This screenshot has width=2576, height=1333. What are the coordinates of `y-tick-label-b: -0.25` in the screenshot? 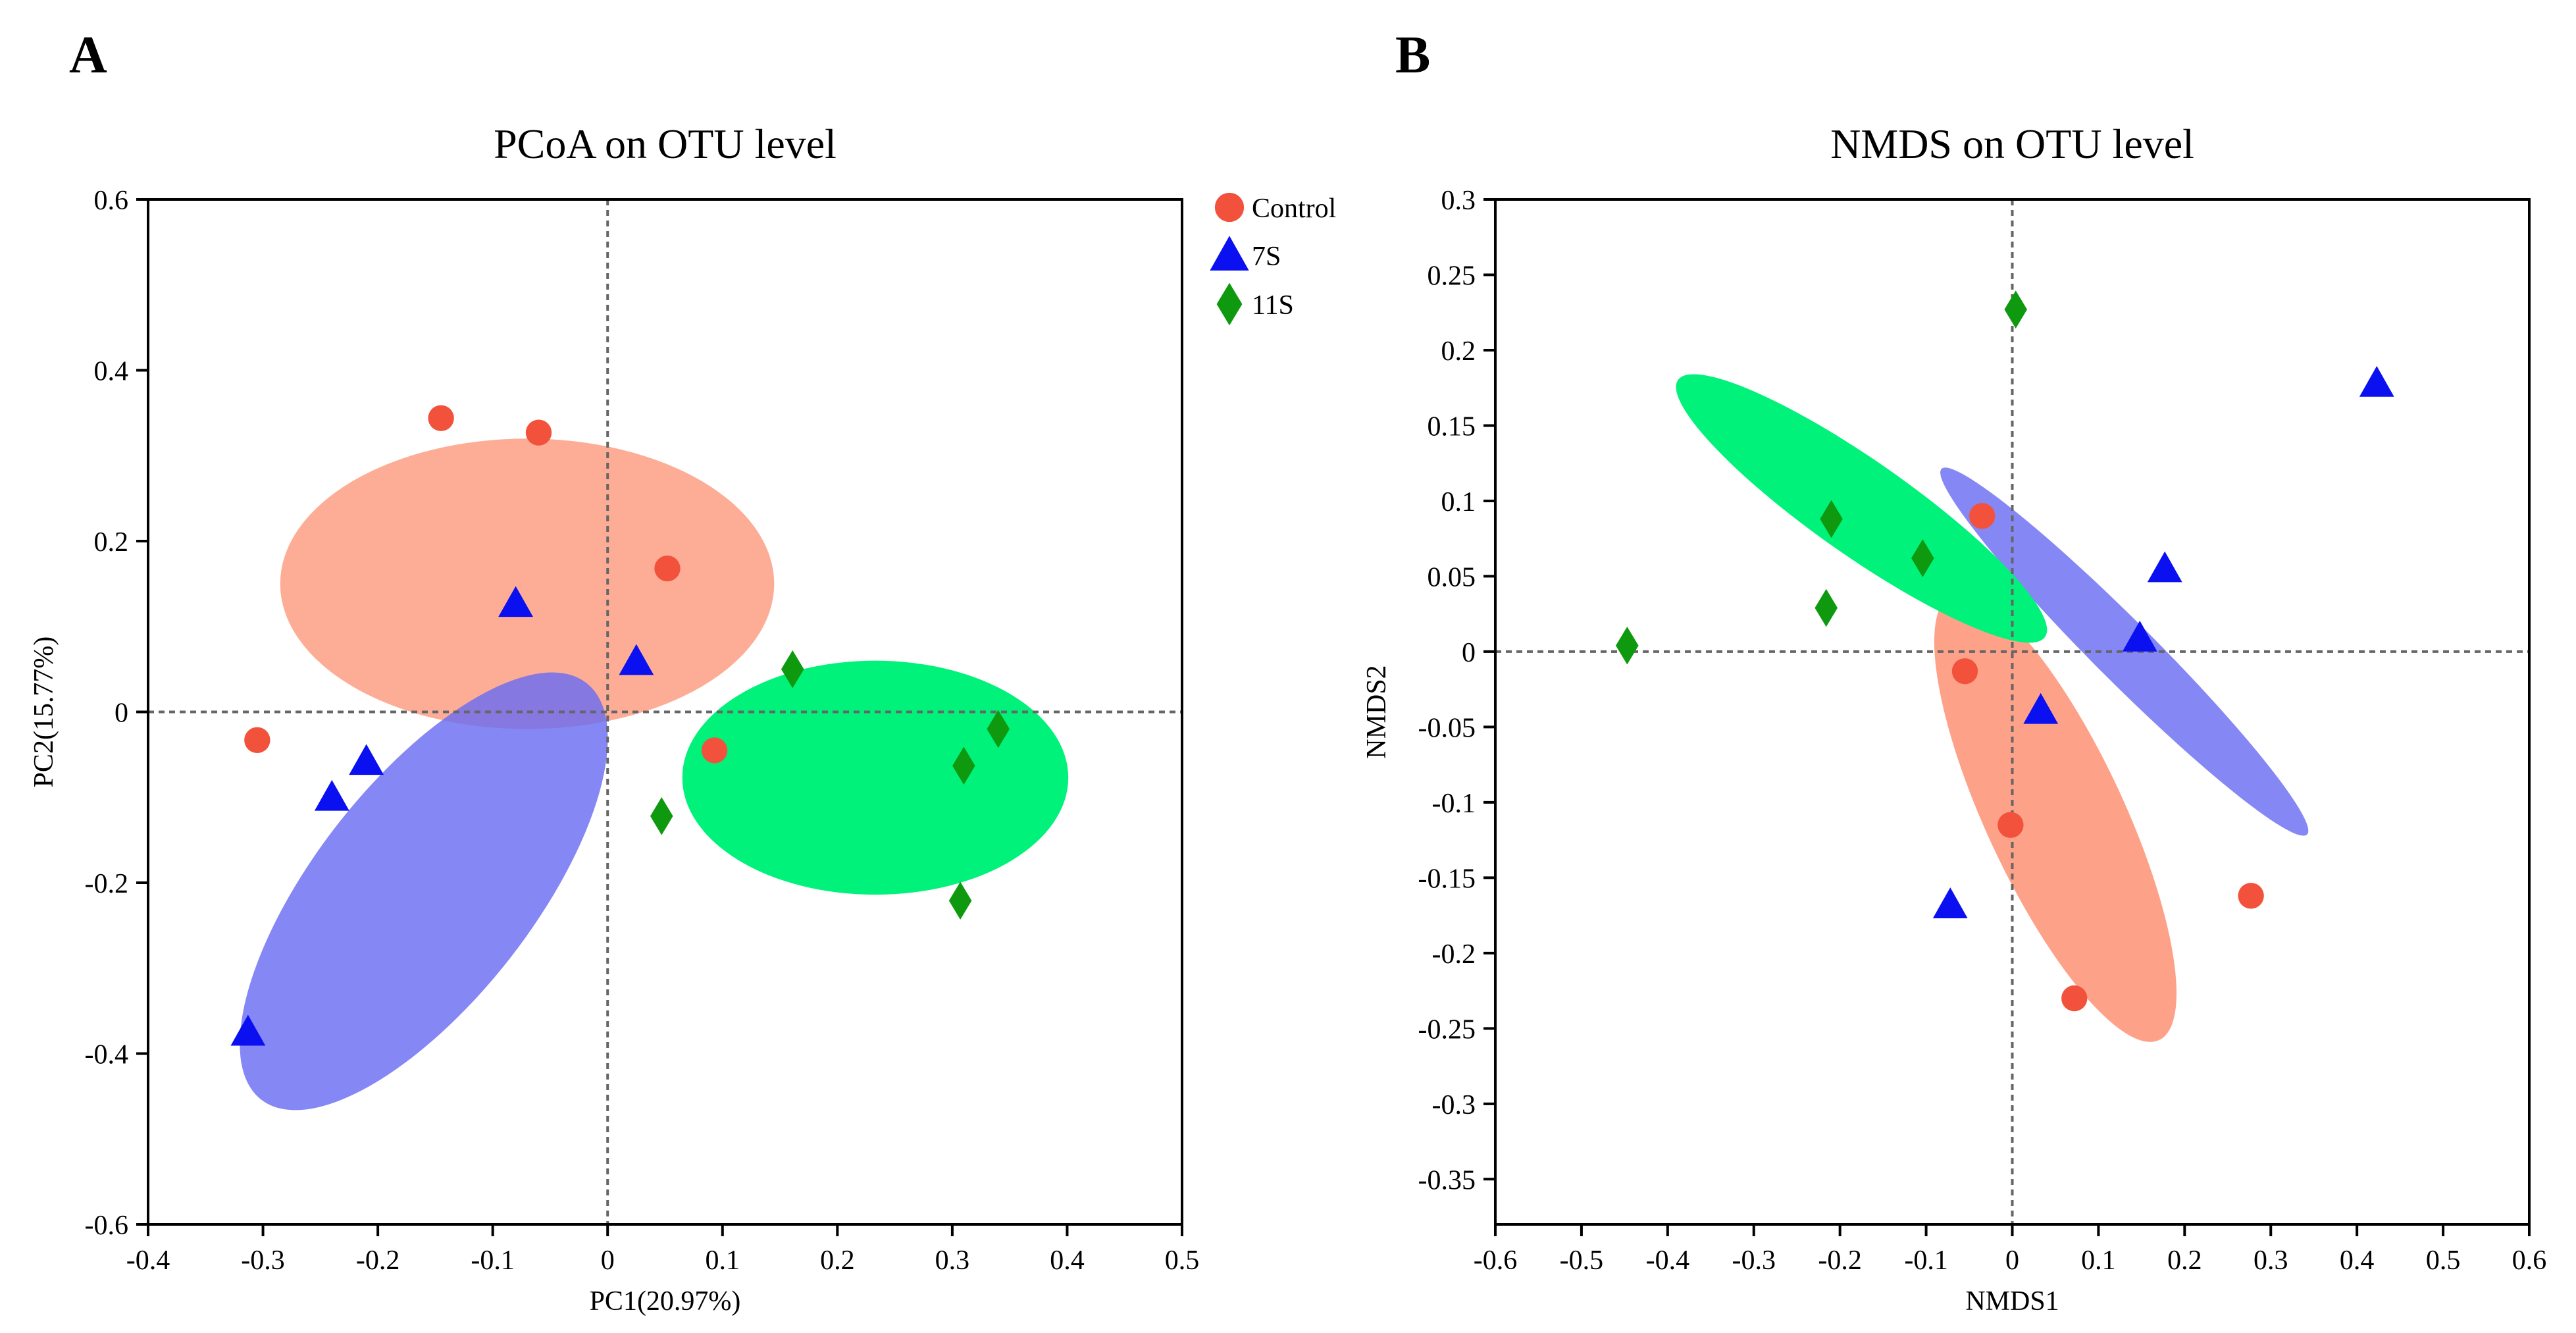 It's located at (1447, 1029).